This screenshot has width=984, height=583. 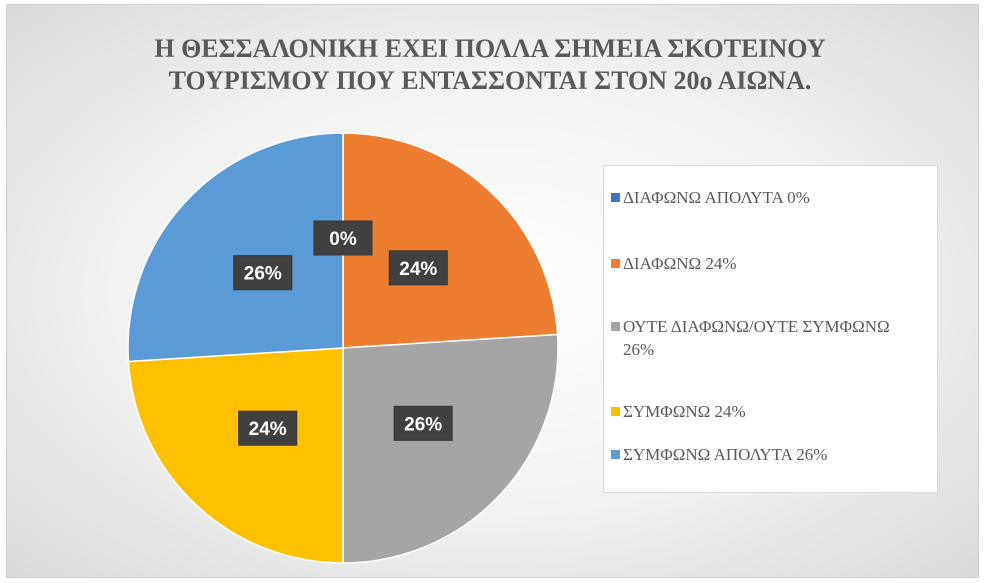 I want to click on legend-item: ΔΙΑΦΩΝΩ ΑΠΟΛΥΤΑ 0%, so click(x=761, y=197).